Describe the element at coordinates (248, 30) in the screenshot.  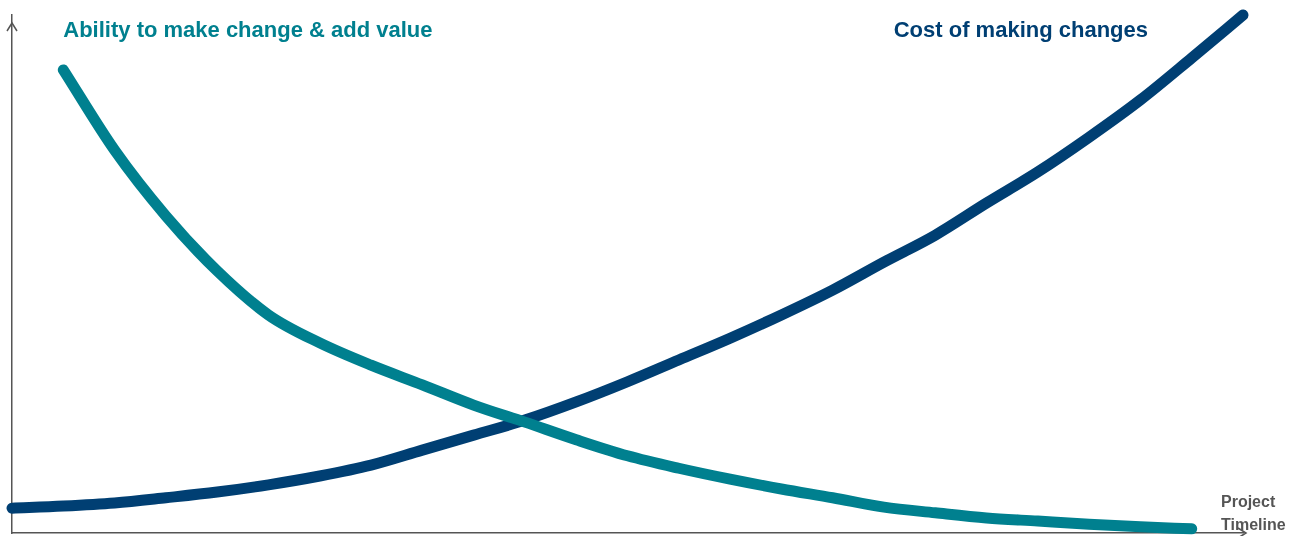
I see `series-label: Ability to make change & add value` at that location.